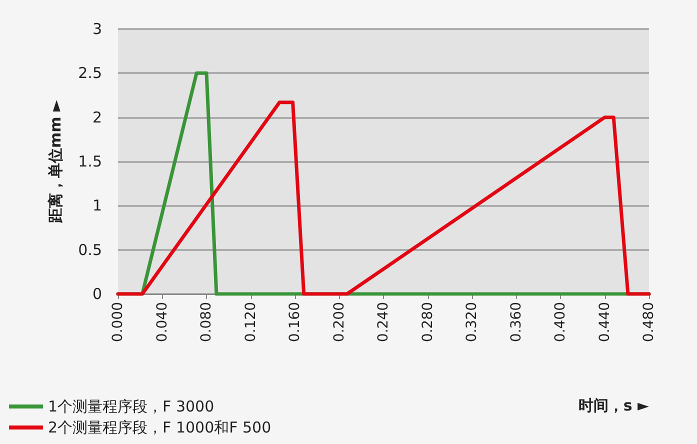 Image resolution: width=697 pixels, height=444 pixels. Describe the element at coordinates (55, 162) in the screenshot. I see `y-axis-title: 距离，单位mm ►` at that location.